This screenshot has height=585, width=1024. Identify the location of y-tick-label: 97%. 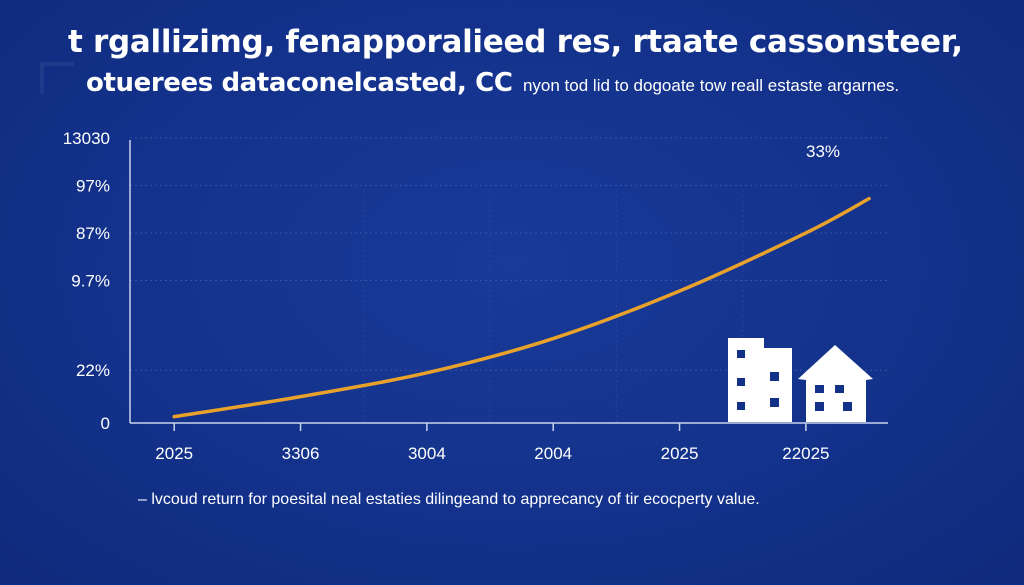
(93, 185).